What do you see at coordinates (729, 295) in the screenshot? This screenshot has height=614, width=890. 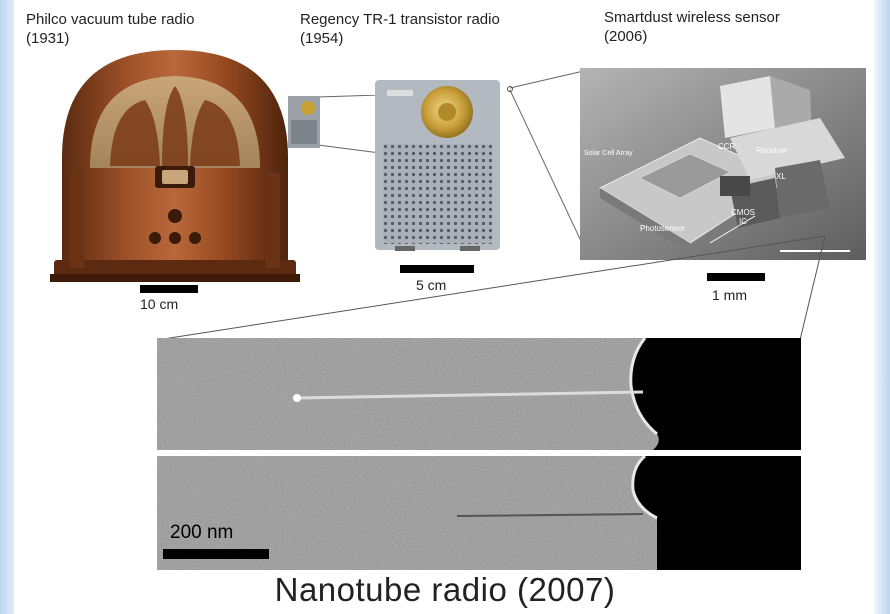 I see `smartdust-scale-label: 1 mm` at bounding box center [729, 295].